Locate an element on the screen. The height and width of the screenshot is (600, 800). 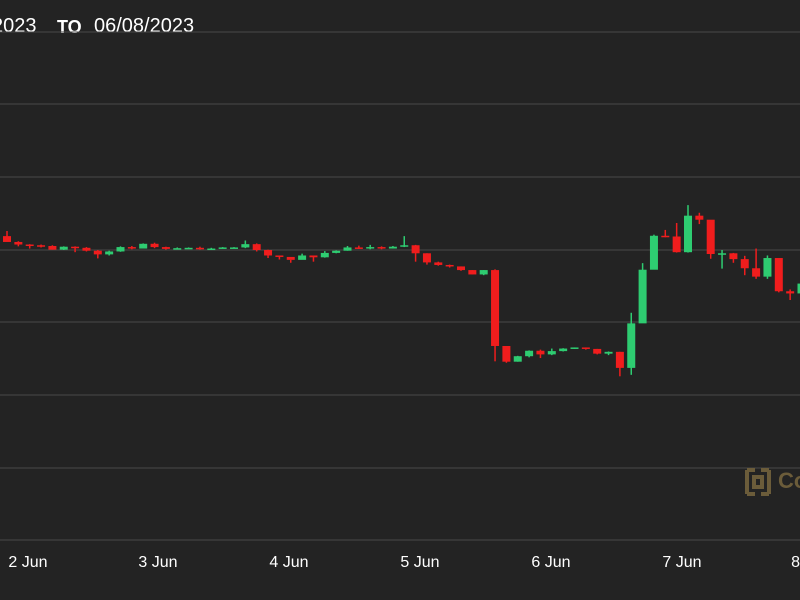
x-tick-label: 7 Jun is located at coordinates (681, 562).